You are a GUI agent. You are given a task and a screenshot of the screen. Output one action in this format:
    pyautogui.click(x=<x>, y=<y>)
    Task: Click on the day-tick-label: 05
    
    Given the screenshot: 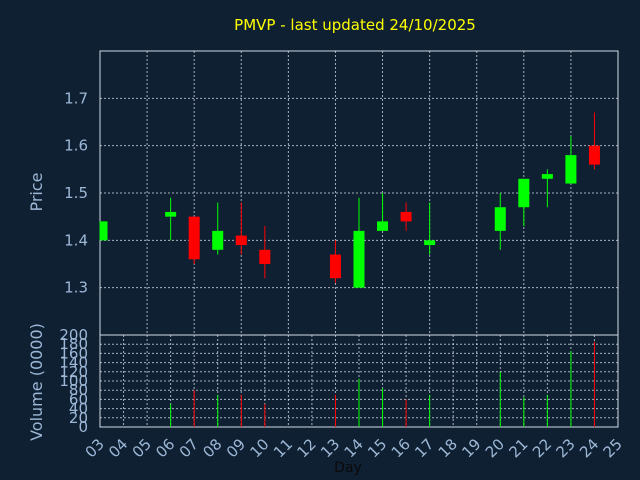 What is the action you would take?
    pyautogui.click(x=142, y=448)
    